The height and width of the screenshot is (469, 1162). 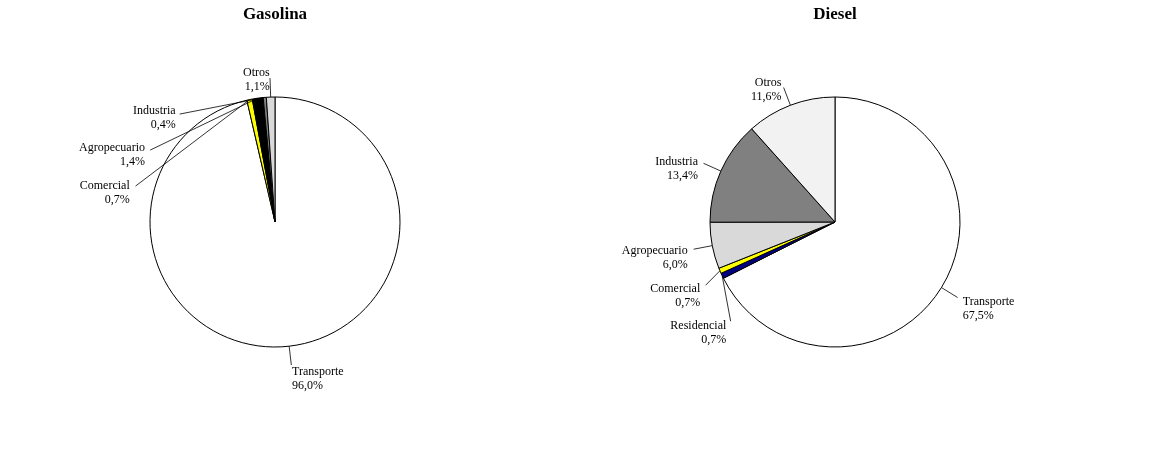 I want to click on data-label: 1,4%, so click(x=133, y=161).